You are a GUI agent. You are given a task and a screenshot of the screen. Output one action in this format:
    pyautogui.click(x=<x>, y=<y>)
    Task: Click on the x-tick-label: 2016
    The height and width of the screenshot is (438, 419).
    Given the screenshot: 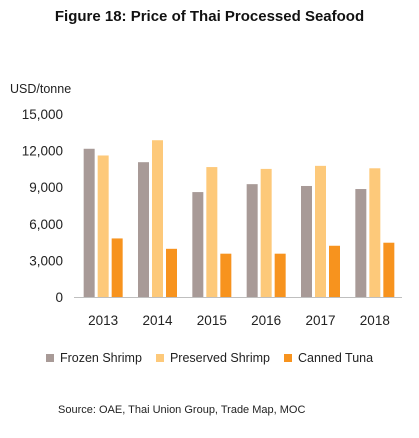 What is the action you would take?
    pyautogui.click(x=266, y=320)
    